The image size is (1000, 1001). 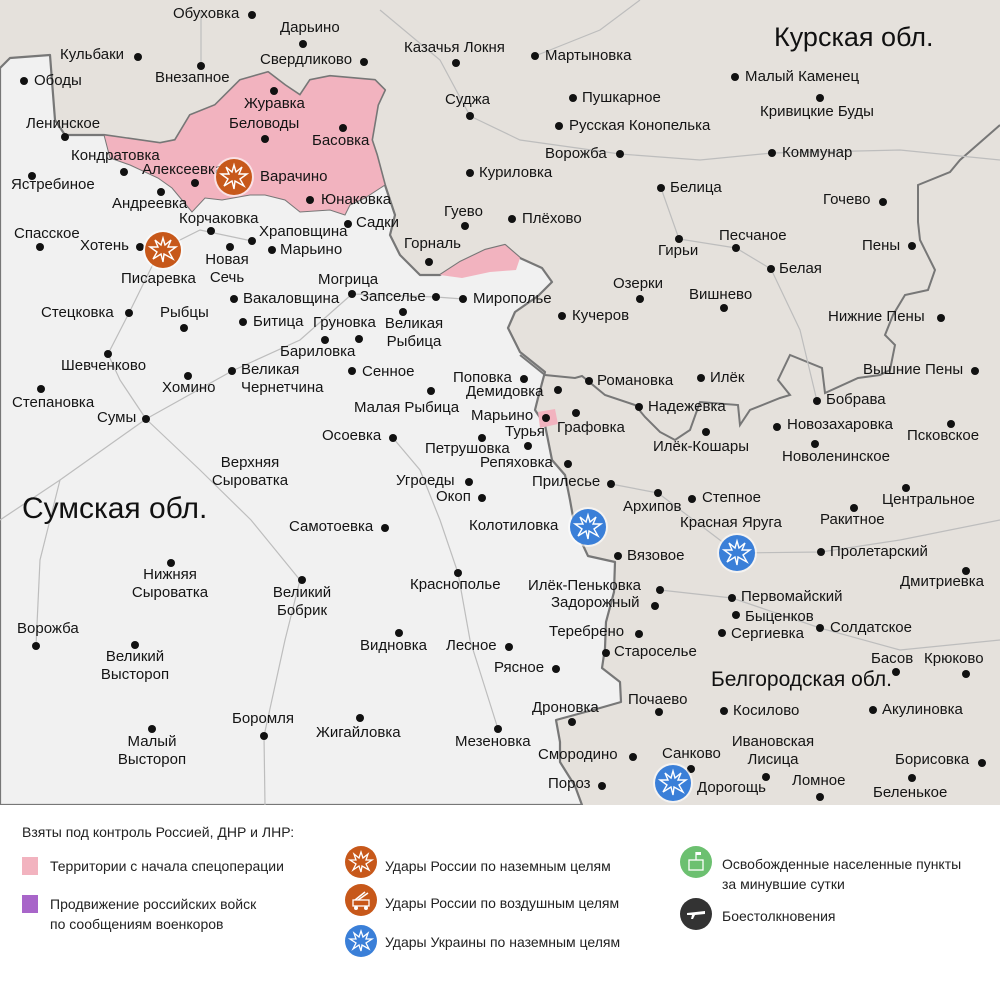 I want to click on explosion-icon, so click(x=361, y=941).